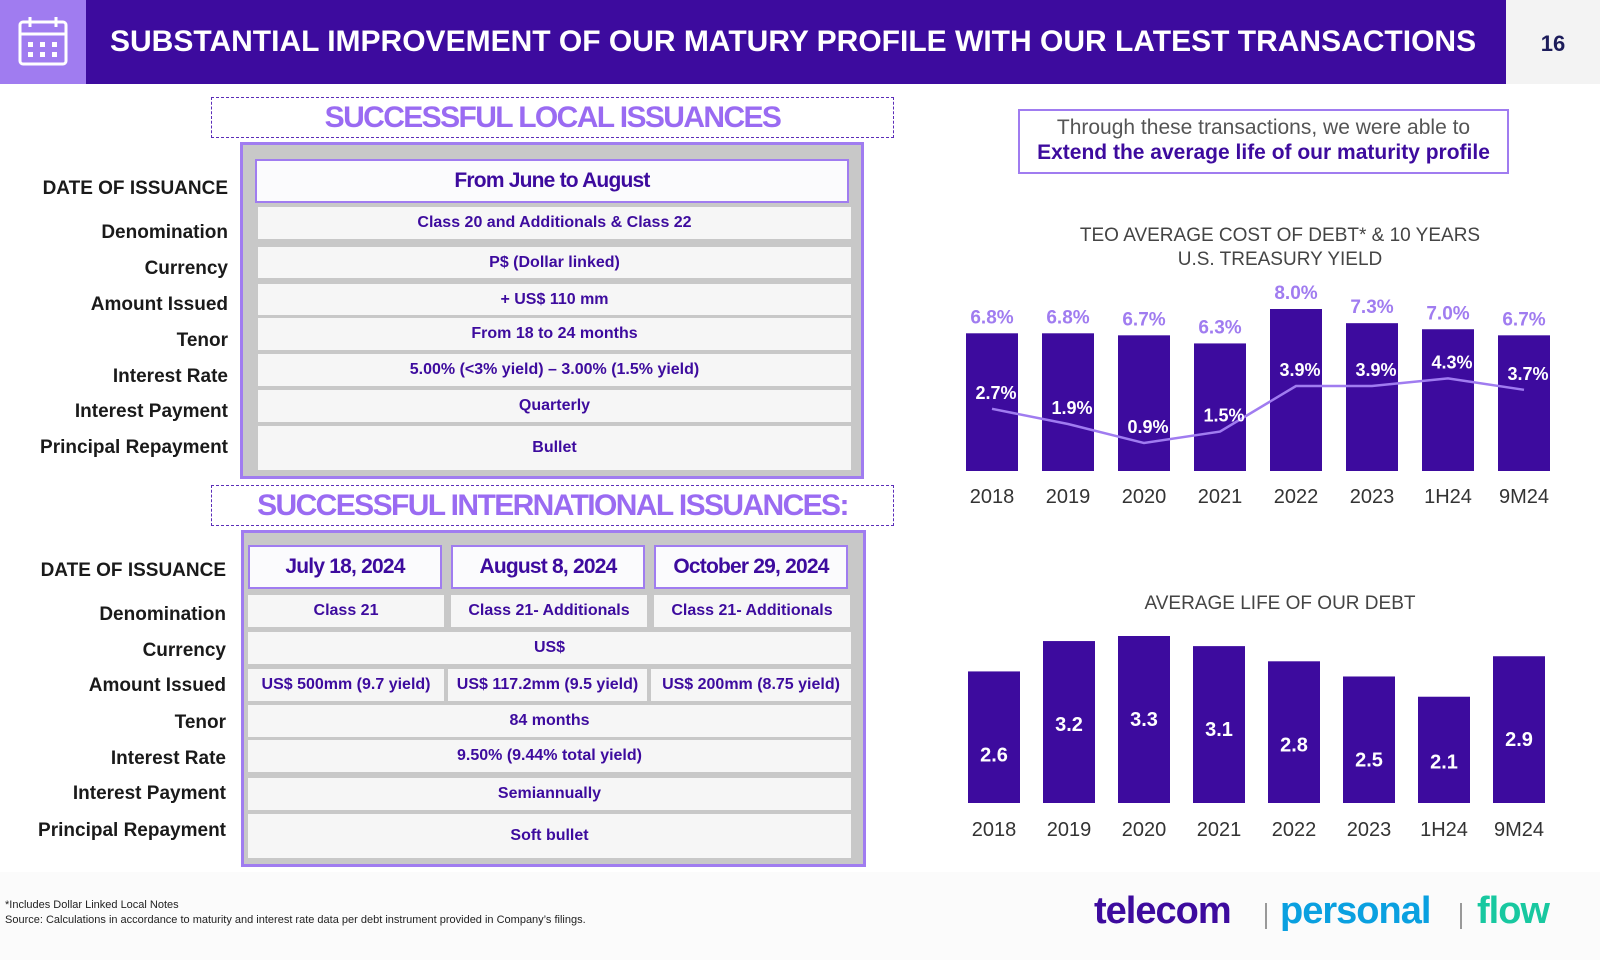 This screenshot has height=960, width=1600. Describe the element at coordinates (554, 223) in the screenshot. I see `local-denomination-cell: Class 20 and Additionals & Class 22` at that location.